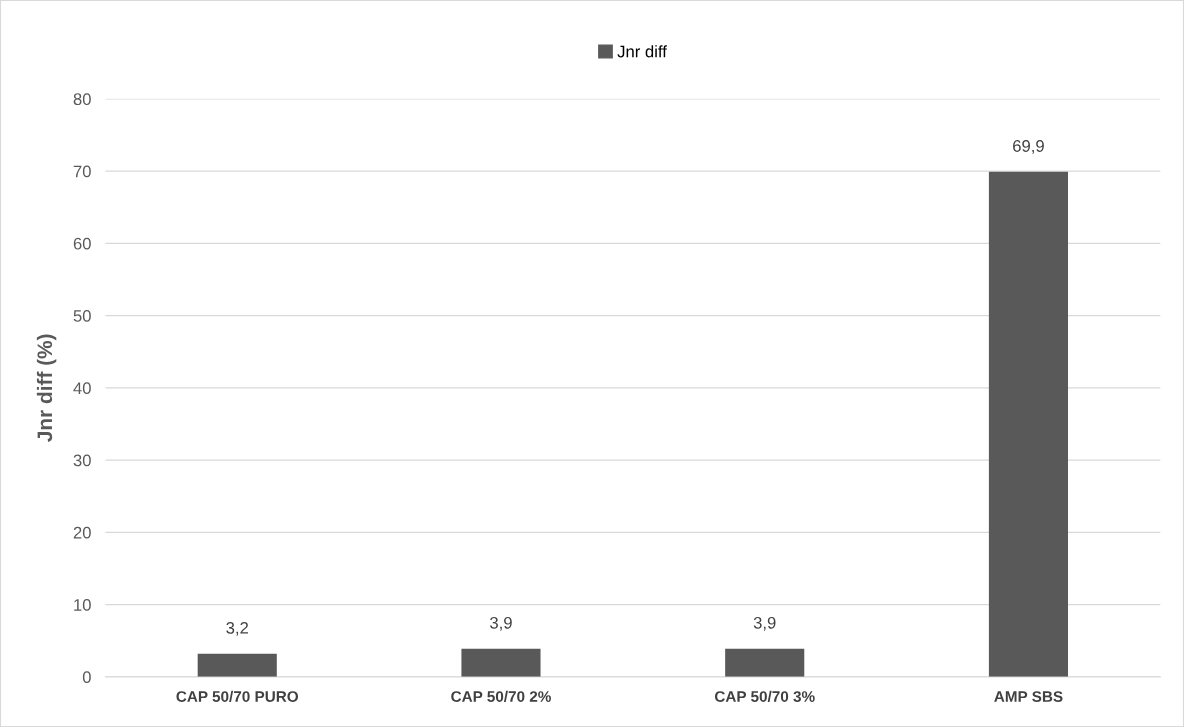 The height and width of the screenshot is (727, 1184). Describe the element at coordinates (237, 628) in the screenshot. I see `data-label: 3,2` at that location.